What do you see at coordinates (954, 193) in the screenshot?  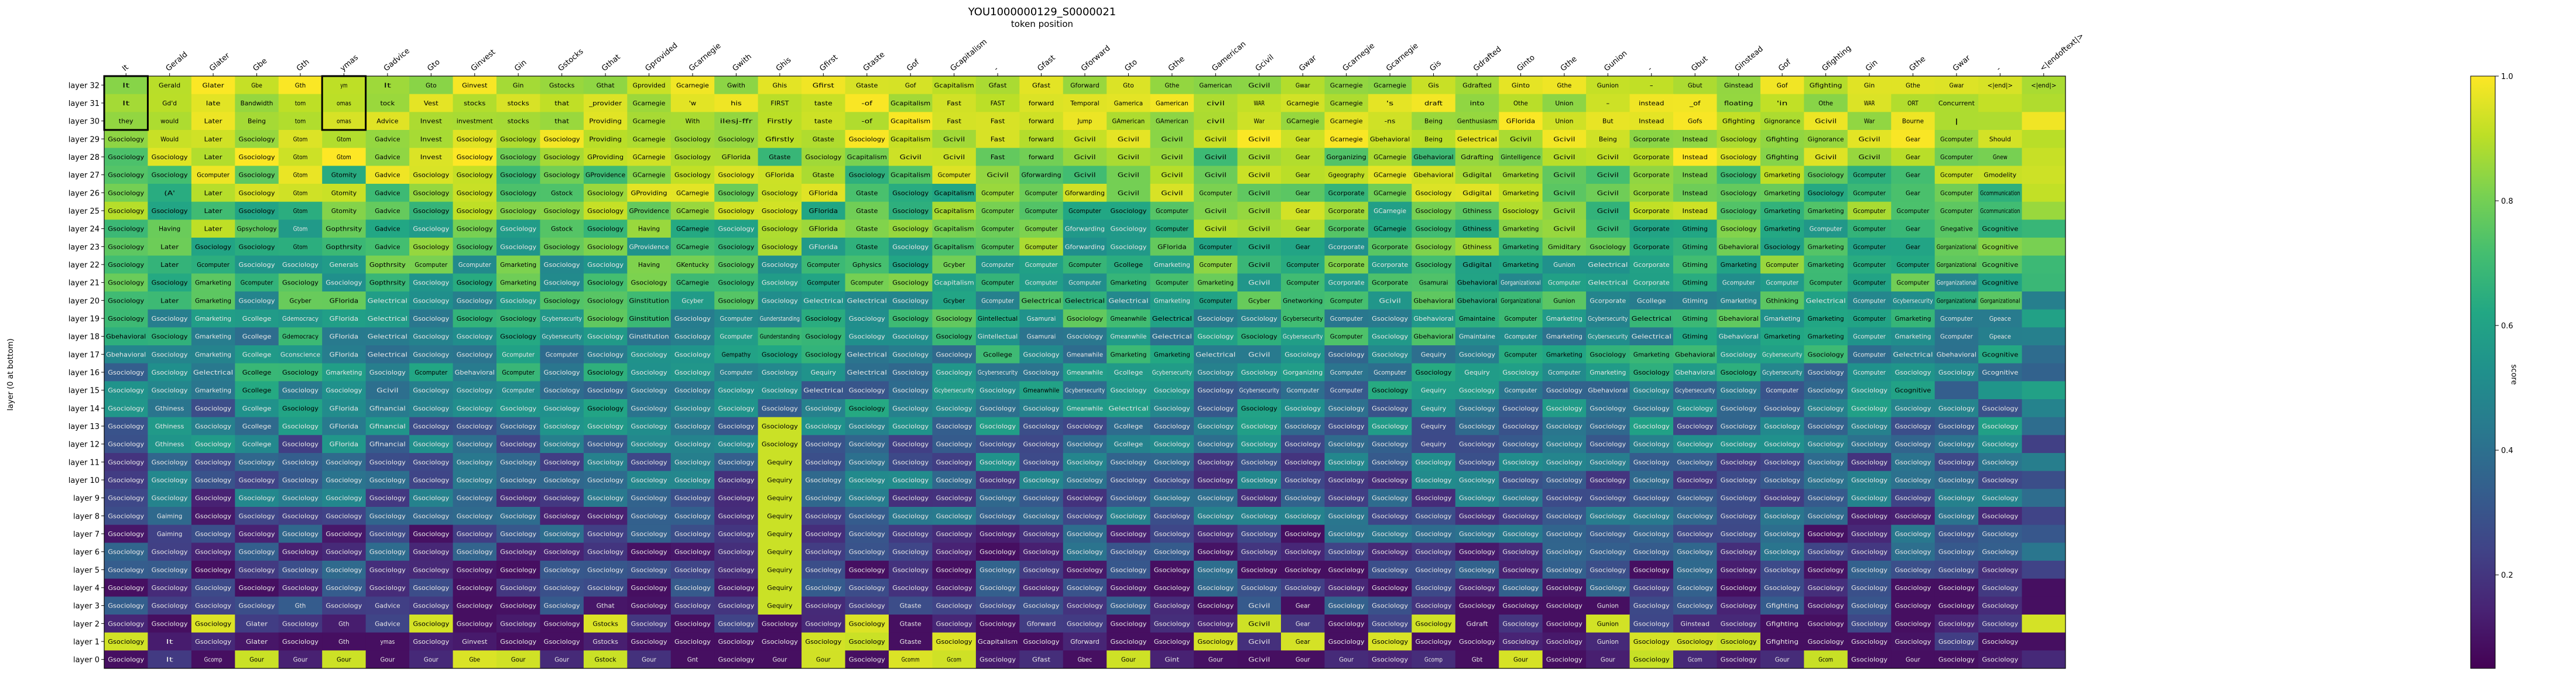 I see `cell-label: Gcapitalism` at bounding box center [954, 193].